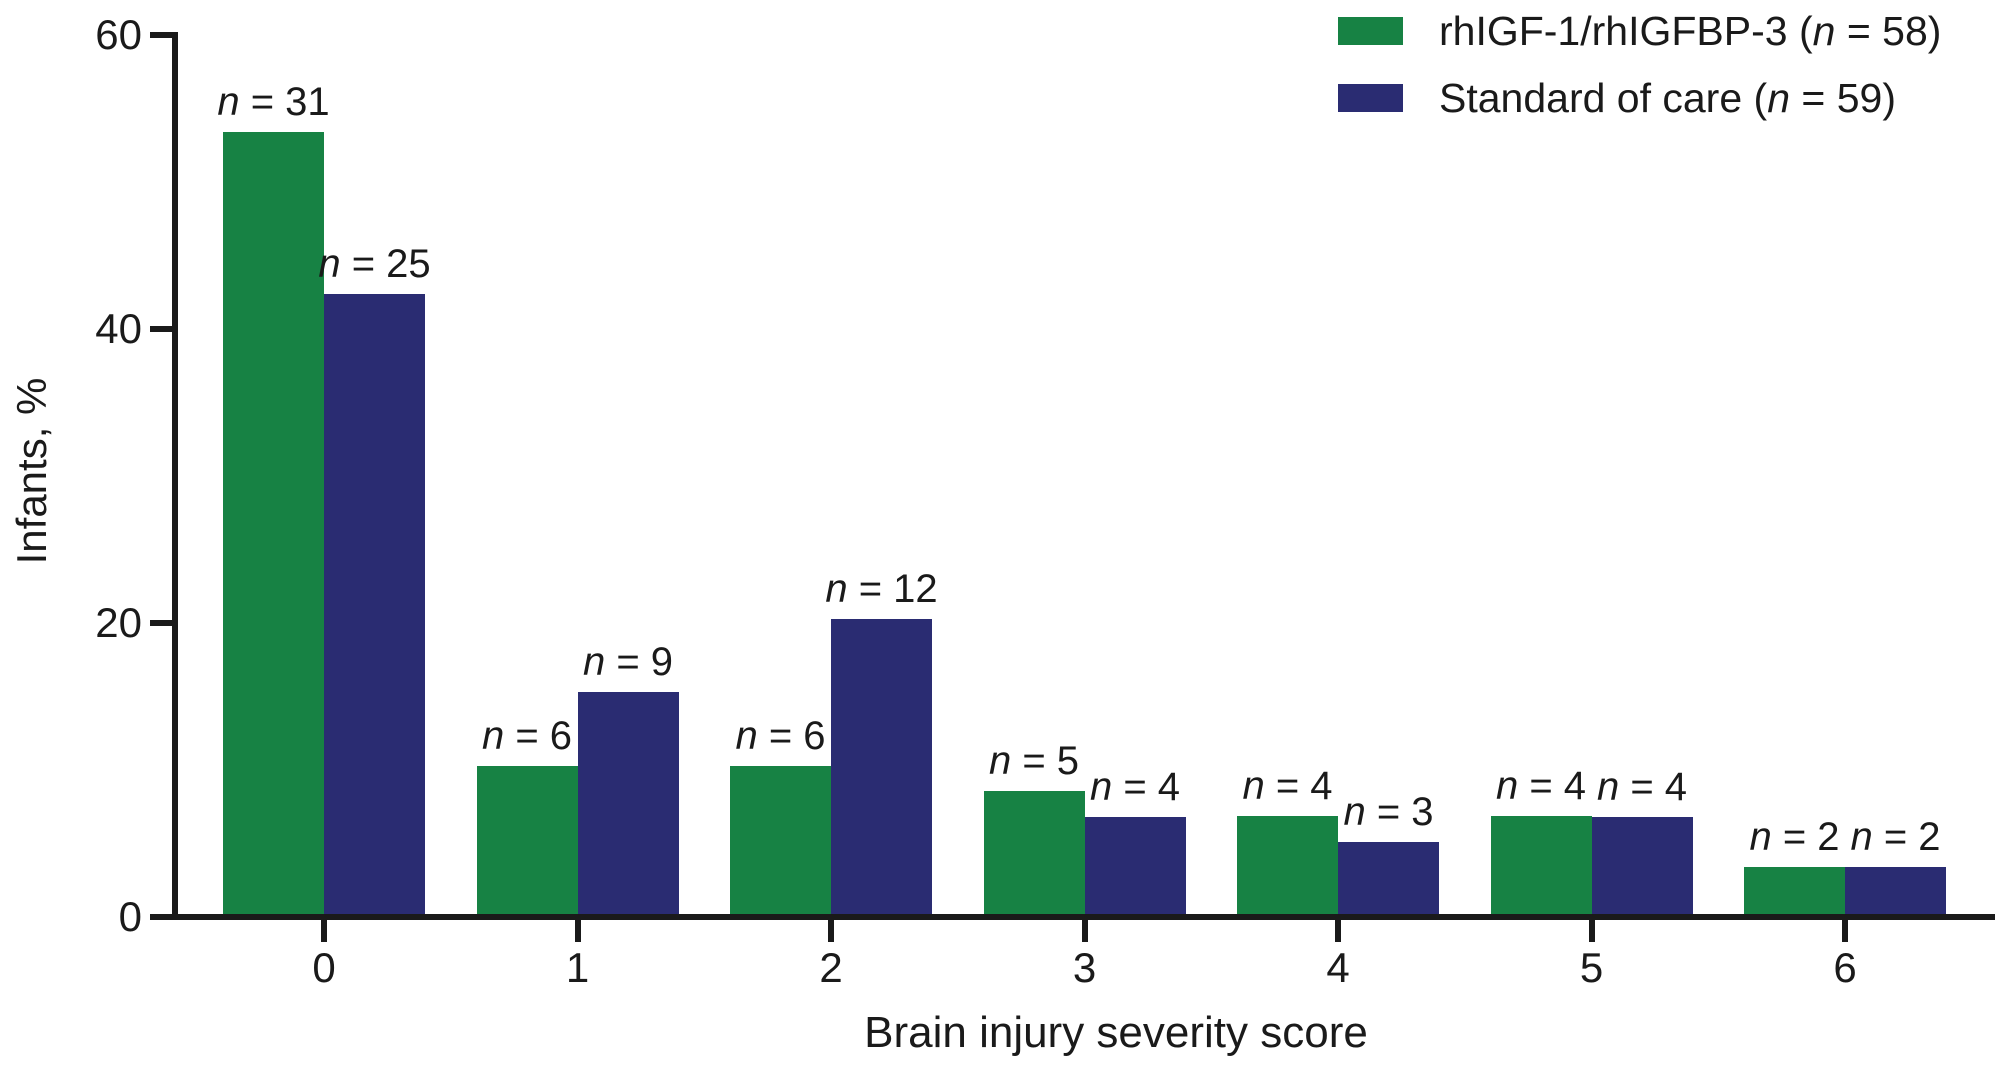  What do you see at coordinates (628, 662) in the screenshot?
I see `bar-label-soc-score-1: n = 9` at bounding box center [628, 662].